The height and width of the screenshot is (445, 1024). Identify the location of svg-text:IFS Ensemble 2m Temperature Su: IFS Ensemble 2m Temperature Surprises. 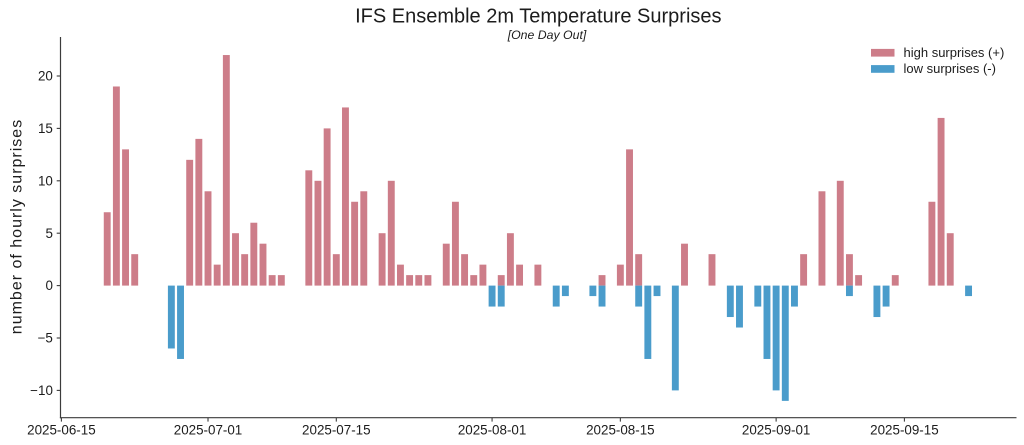
(538, 17).